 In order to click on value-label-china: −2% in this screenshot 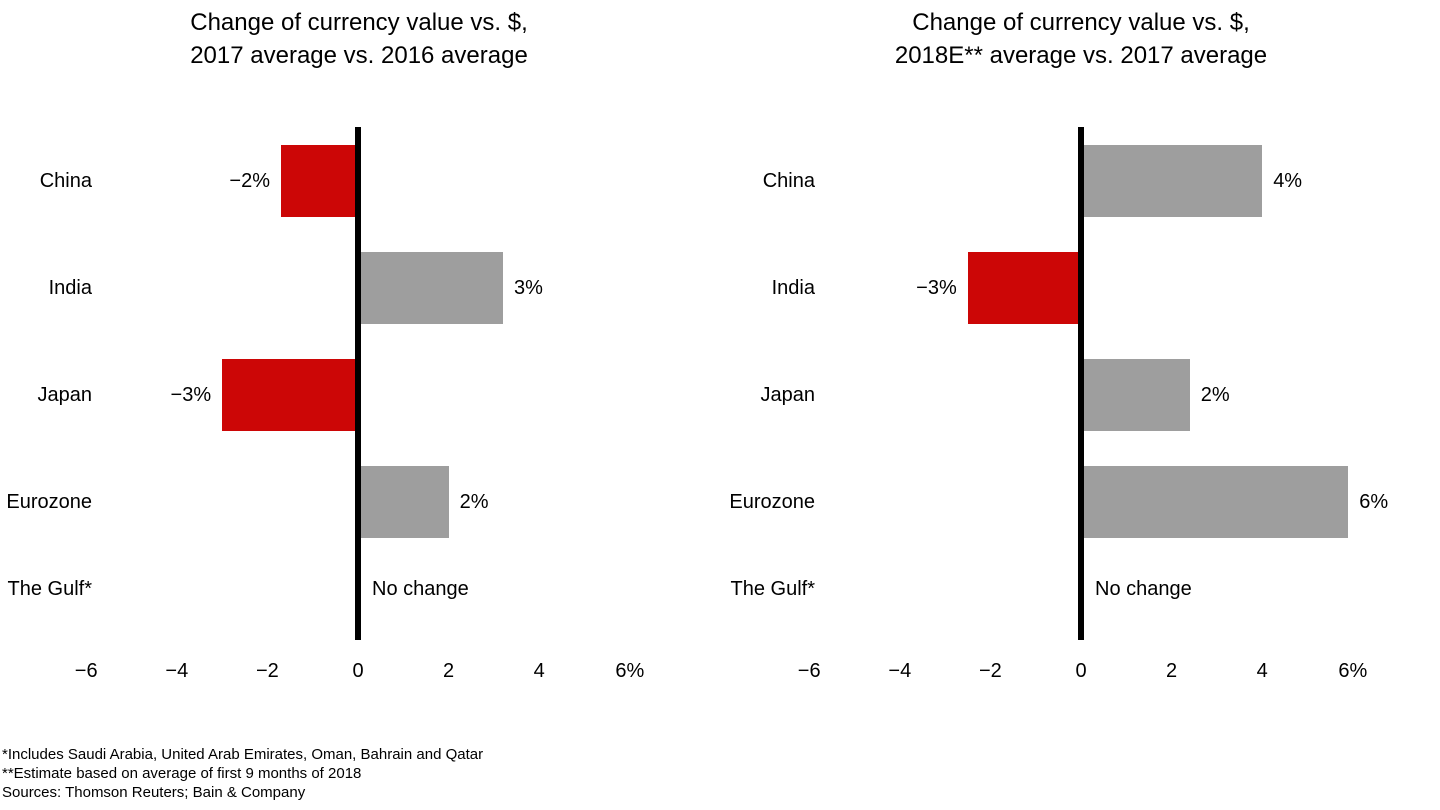, I will do `click(249, 181)`.